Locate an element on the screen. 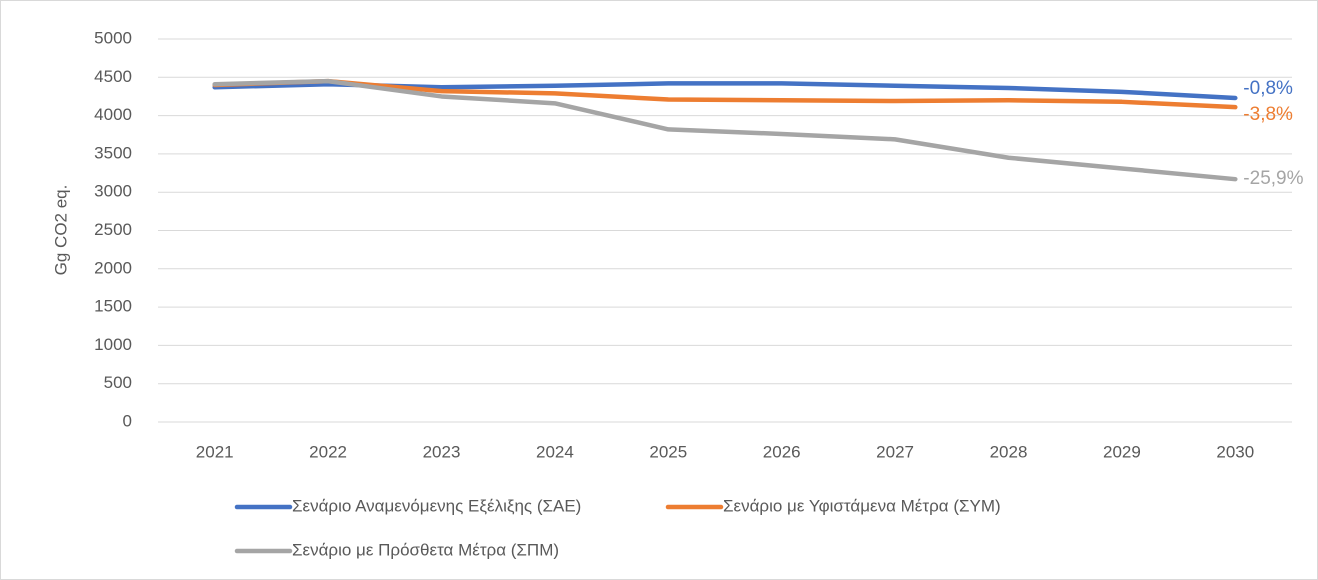 The height and width of the screenshot is (580, 1318). x-tick-label: 2028 is located at coordinates (1009, 451).